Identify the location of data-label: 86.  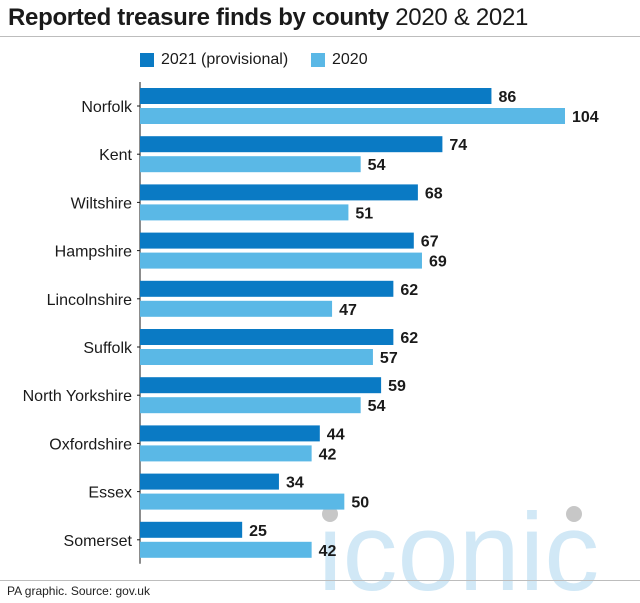
(507, 97).